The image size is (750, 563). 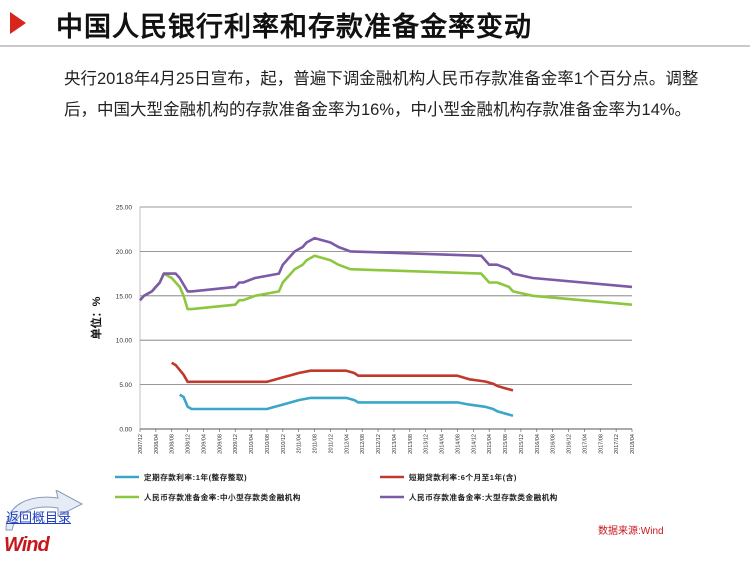 What do you see at coordinates (141, 444) in the screenshot?
I see `x-tick-label: 2007/12` at bounding box center [141, 444].